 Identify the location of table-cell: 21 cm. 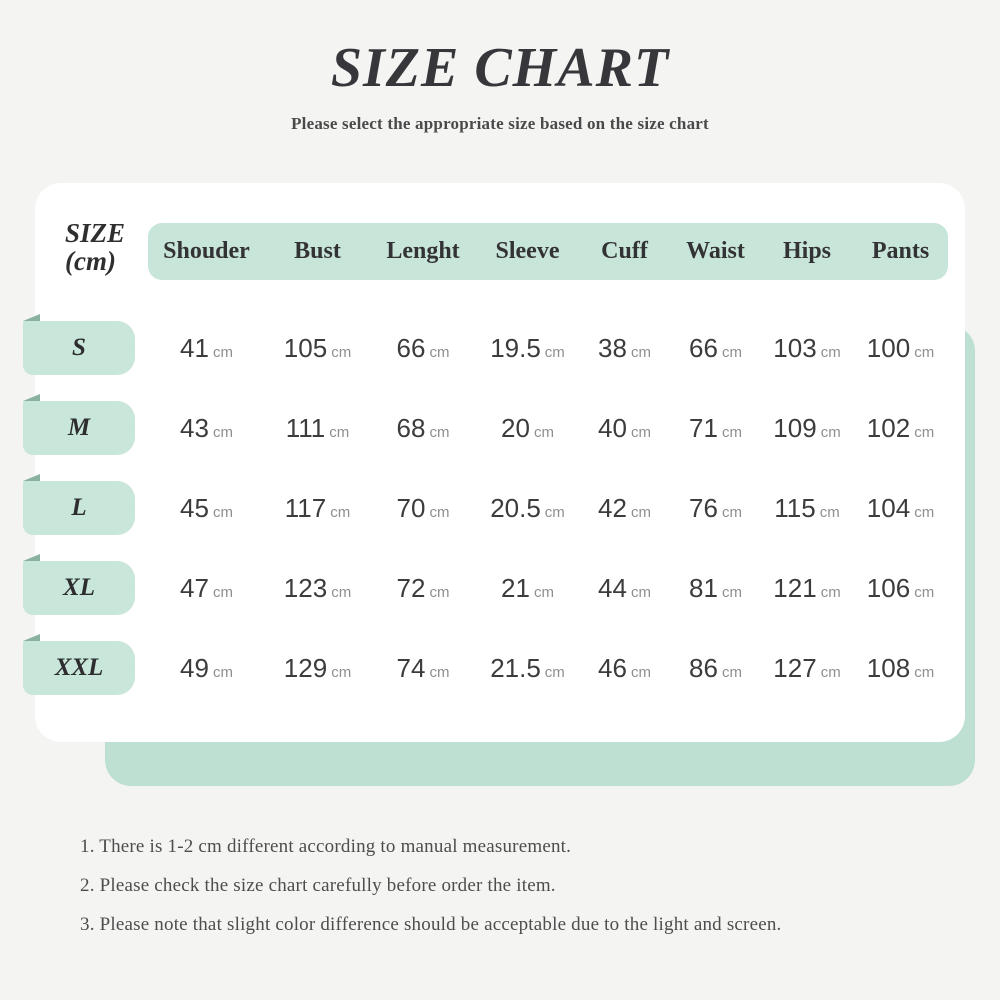
(527, 588).